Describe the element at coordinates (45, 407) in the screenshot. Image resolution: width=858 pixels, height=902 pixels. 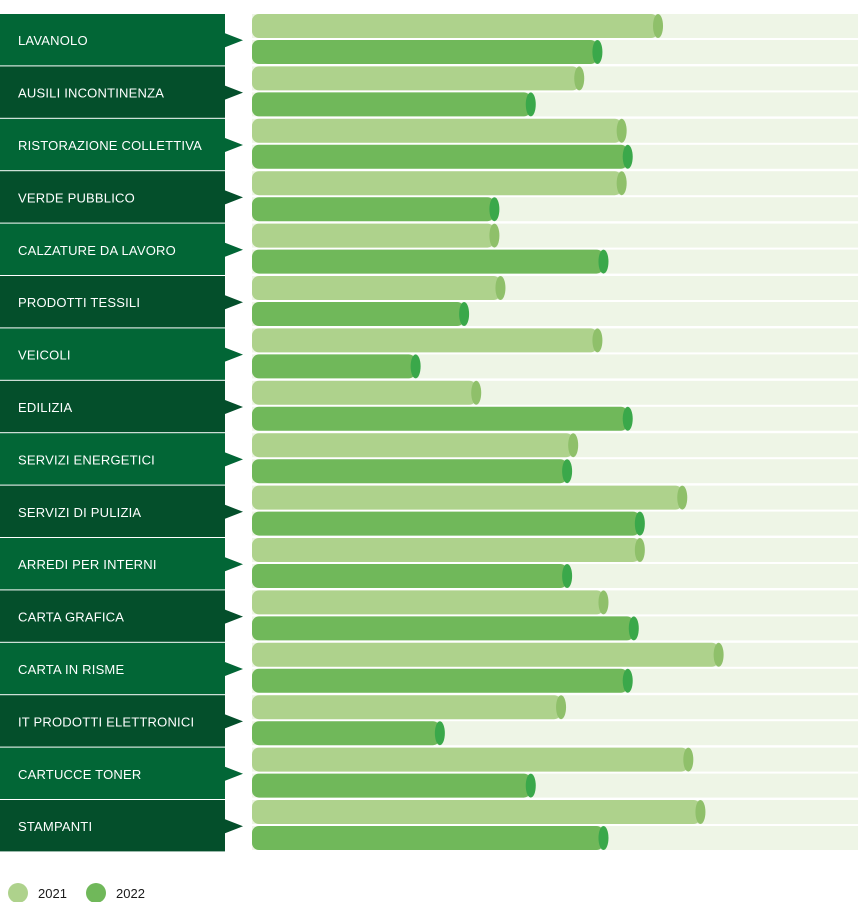
I see `category-label: EDILIZIA` at that location.